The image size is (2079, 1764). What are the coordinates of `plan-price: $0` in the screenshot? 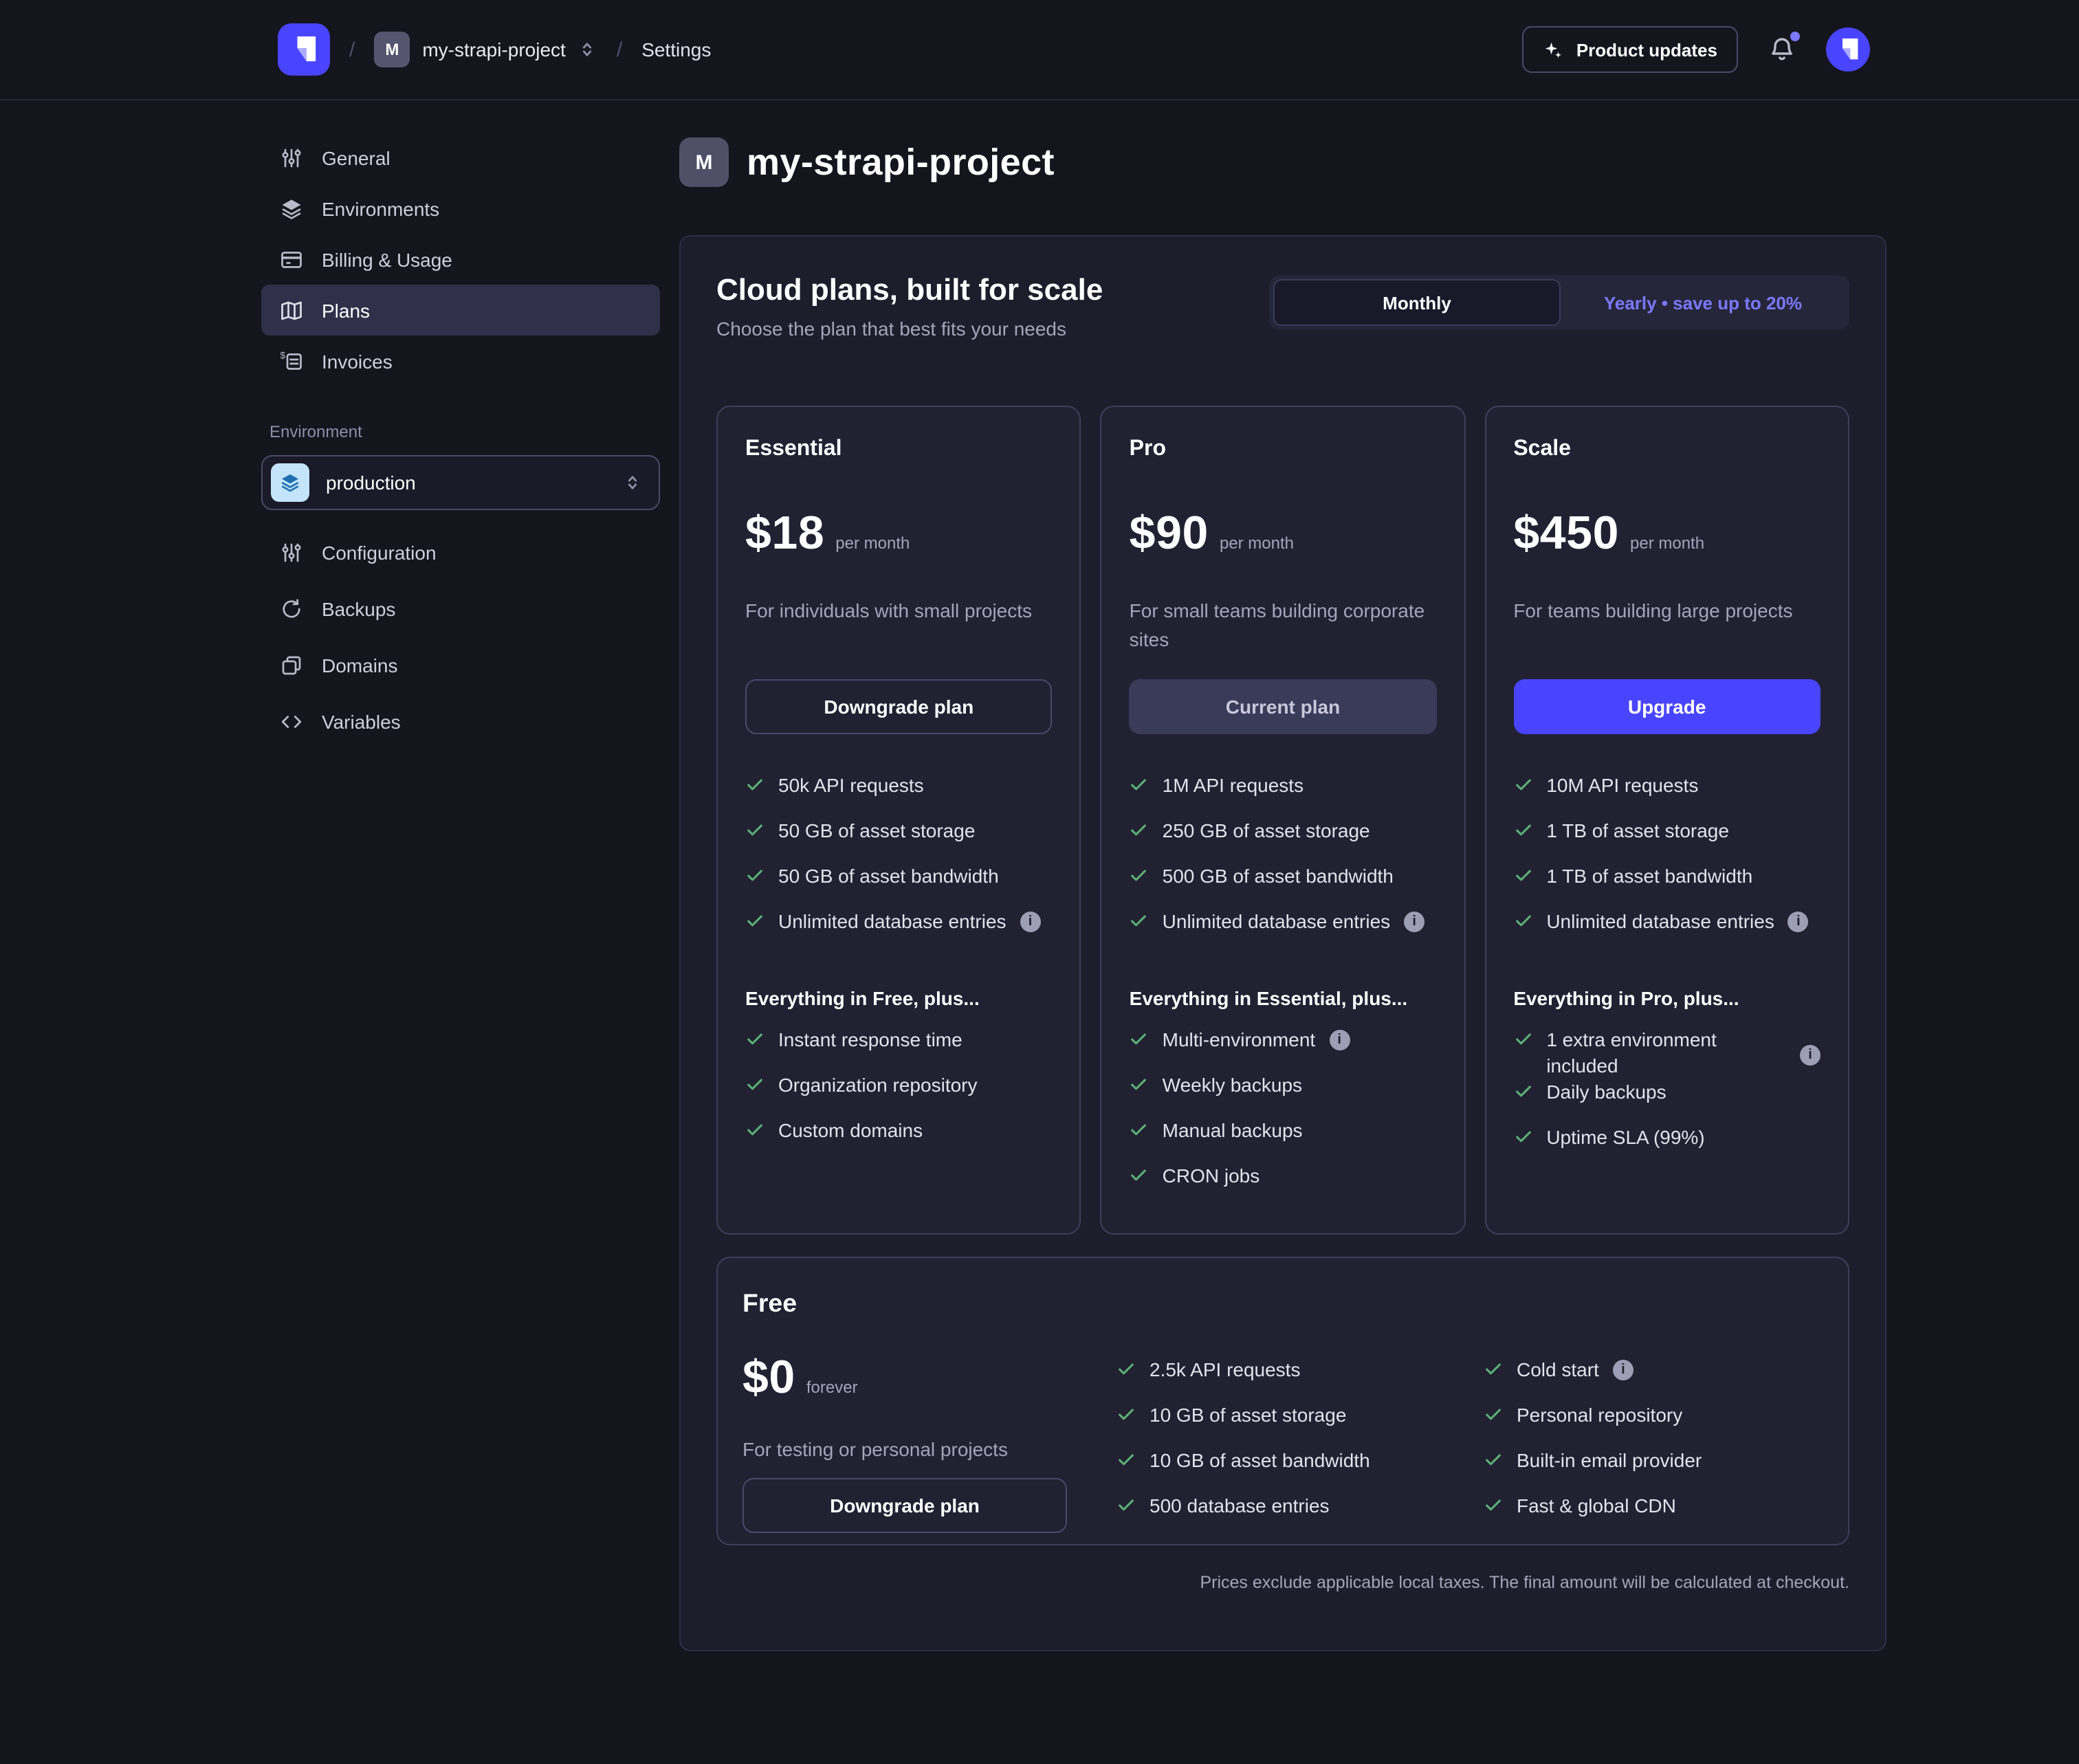 It's located at (768, 1378).